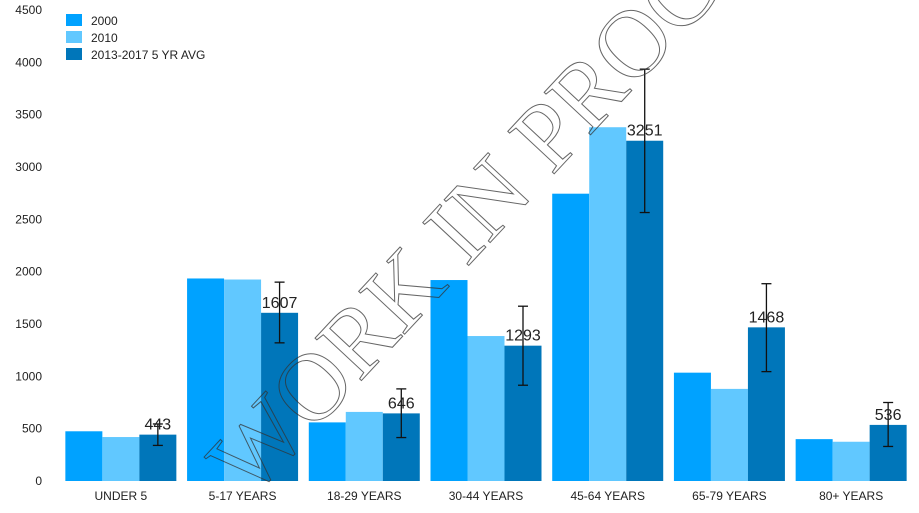 The image size is (919, 513). I want to click on bar-2010-18-29-years, so click(364, 446).